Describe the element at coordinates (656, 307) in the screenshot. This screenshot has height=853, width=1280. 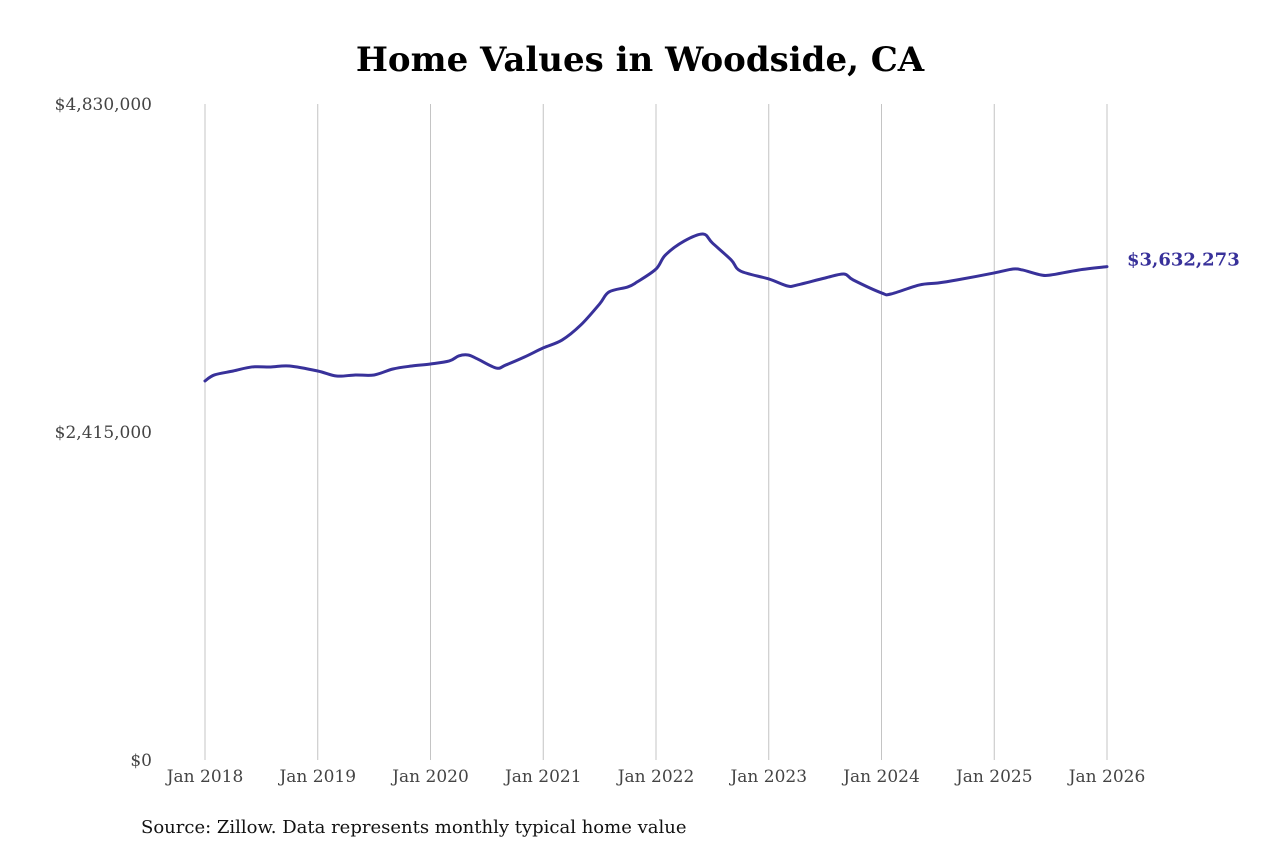
I see `series-line` at that location.